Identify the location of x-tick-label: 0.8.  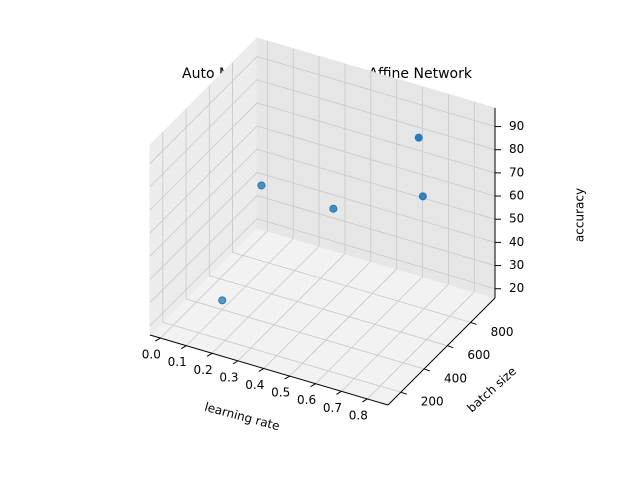
(358, 415).